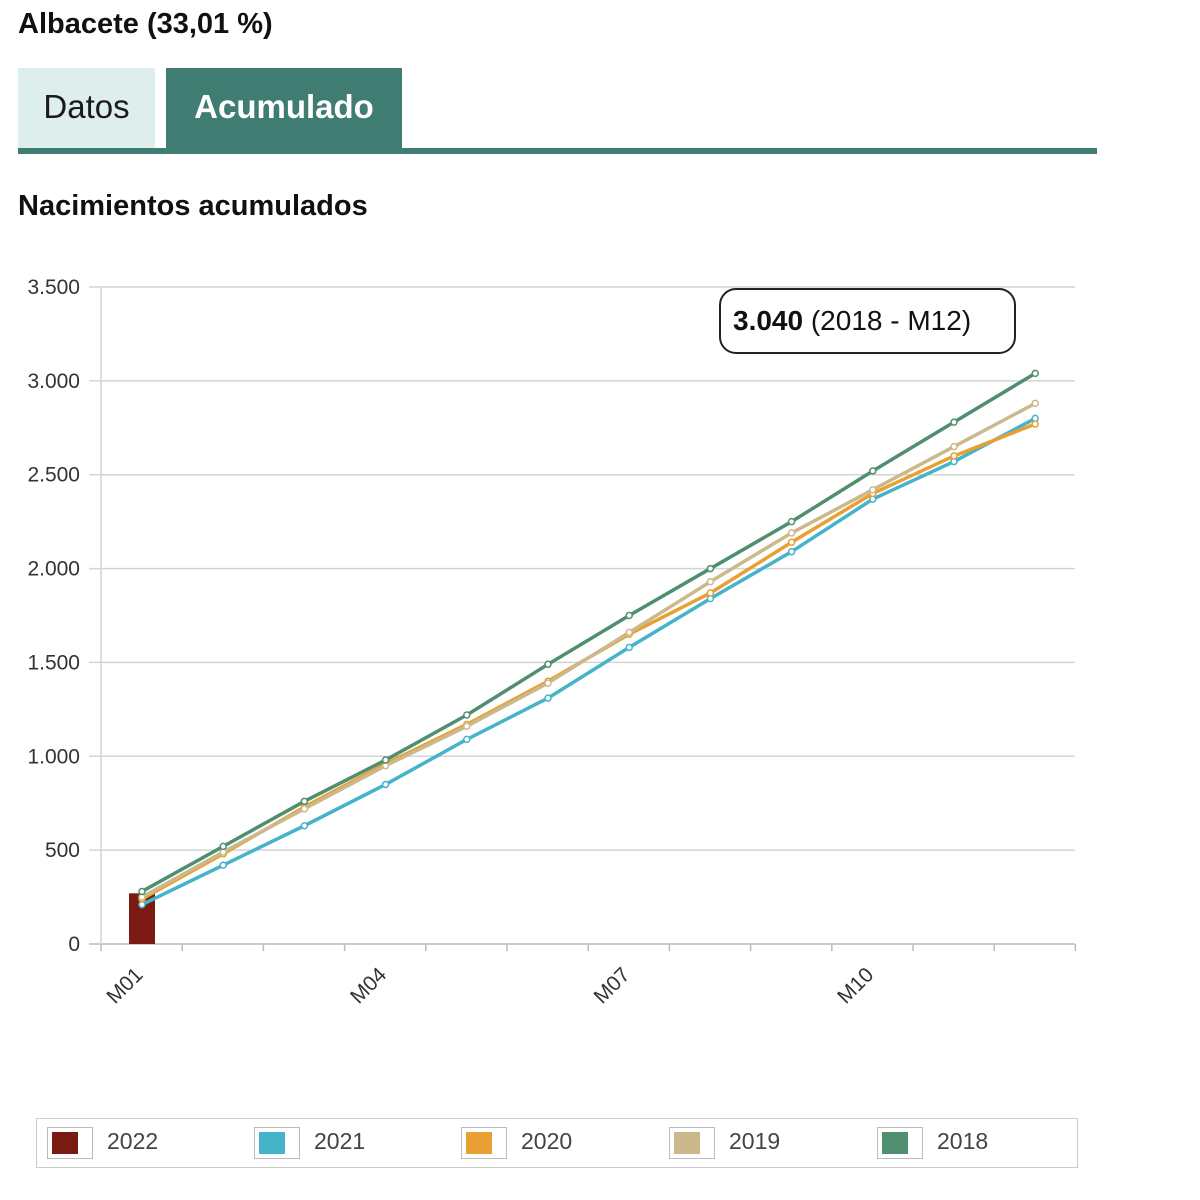 This screenshot has height=1200, width=1200. What do you see at coordinates (963, 1141) in the screenshot?
I see `legend-label: 2018` at bounding box center [963, 1141].